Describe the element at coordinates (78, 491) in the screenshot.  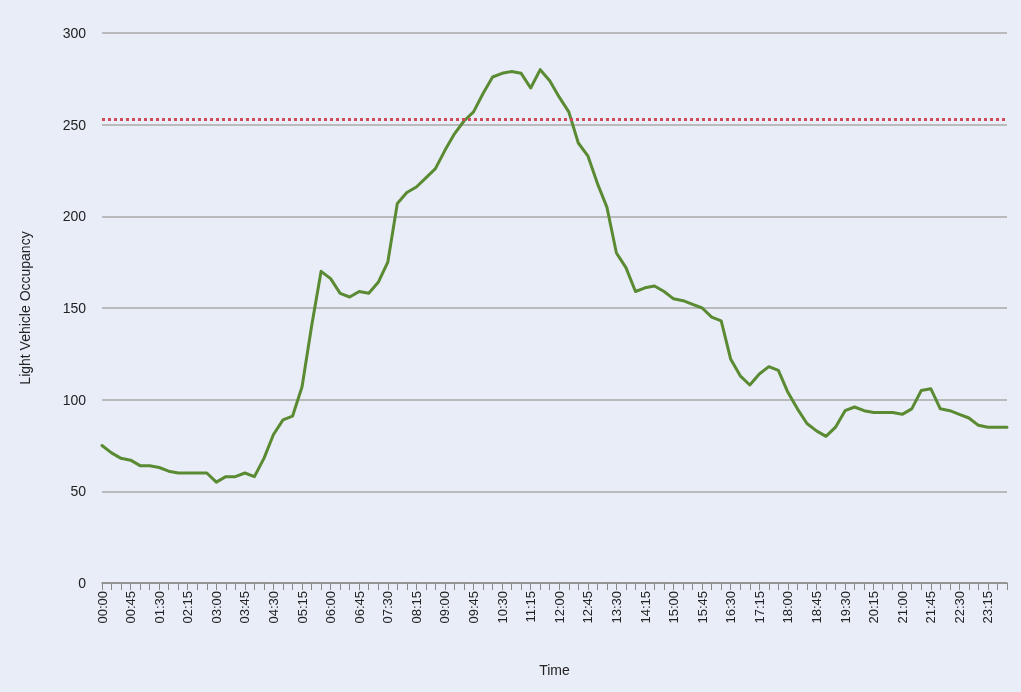
I see `y-tick-label: 50` at that location.